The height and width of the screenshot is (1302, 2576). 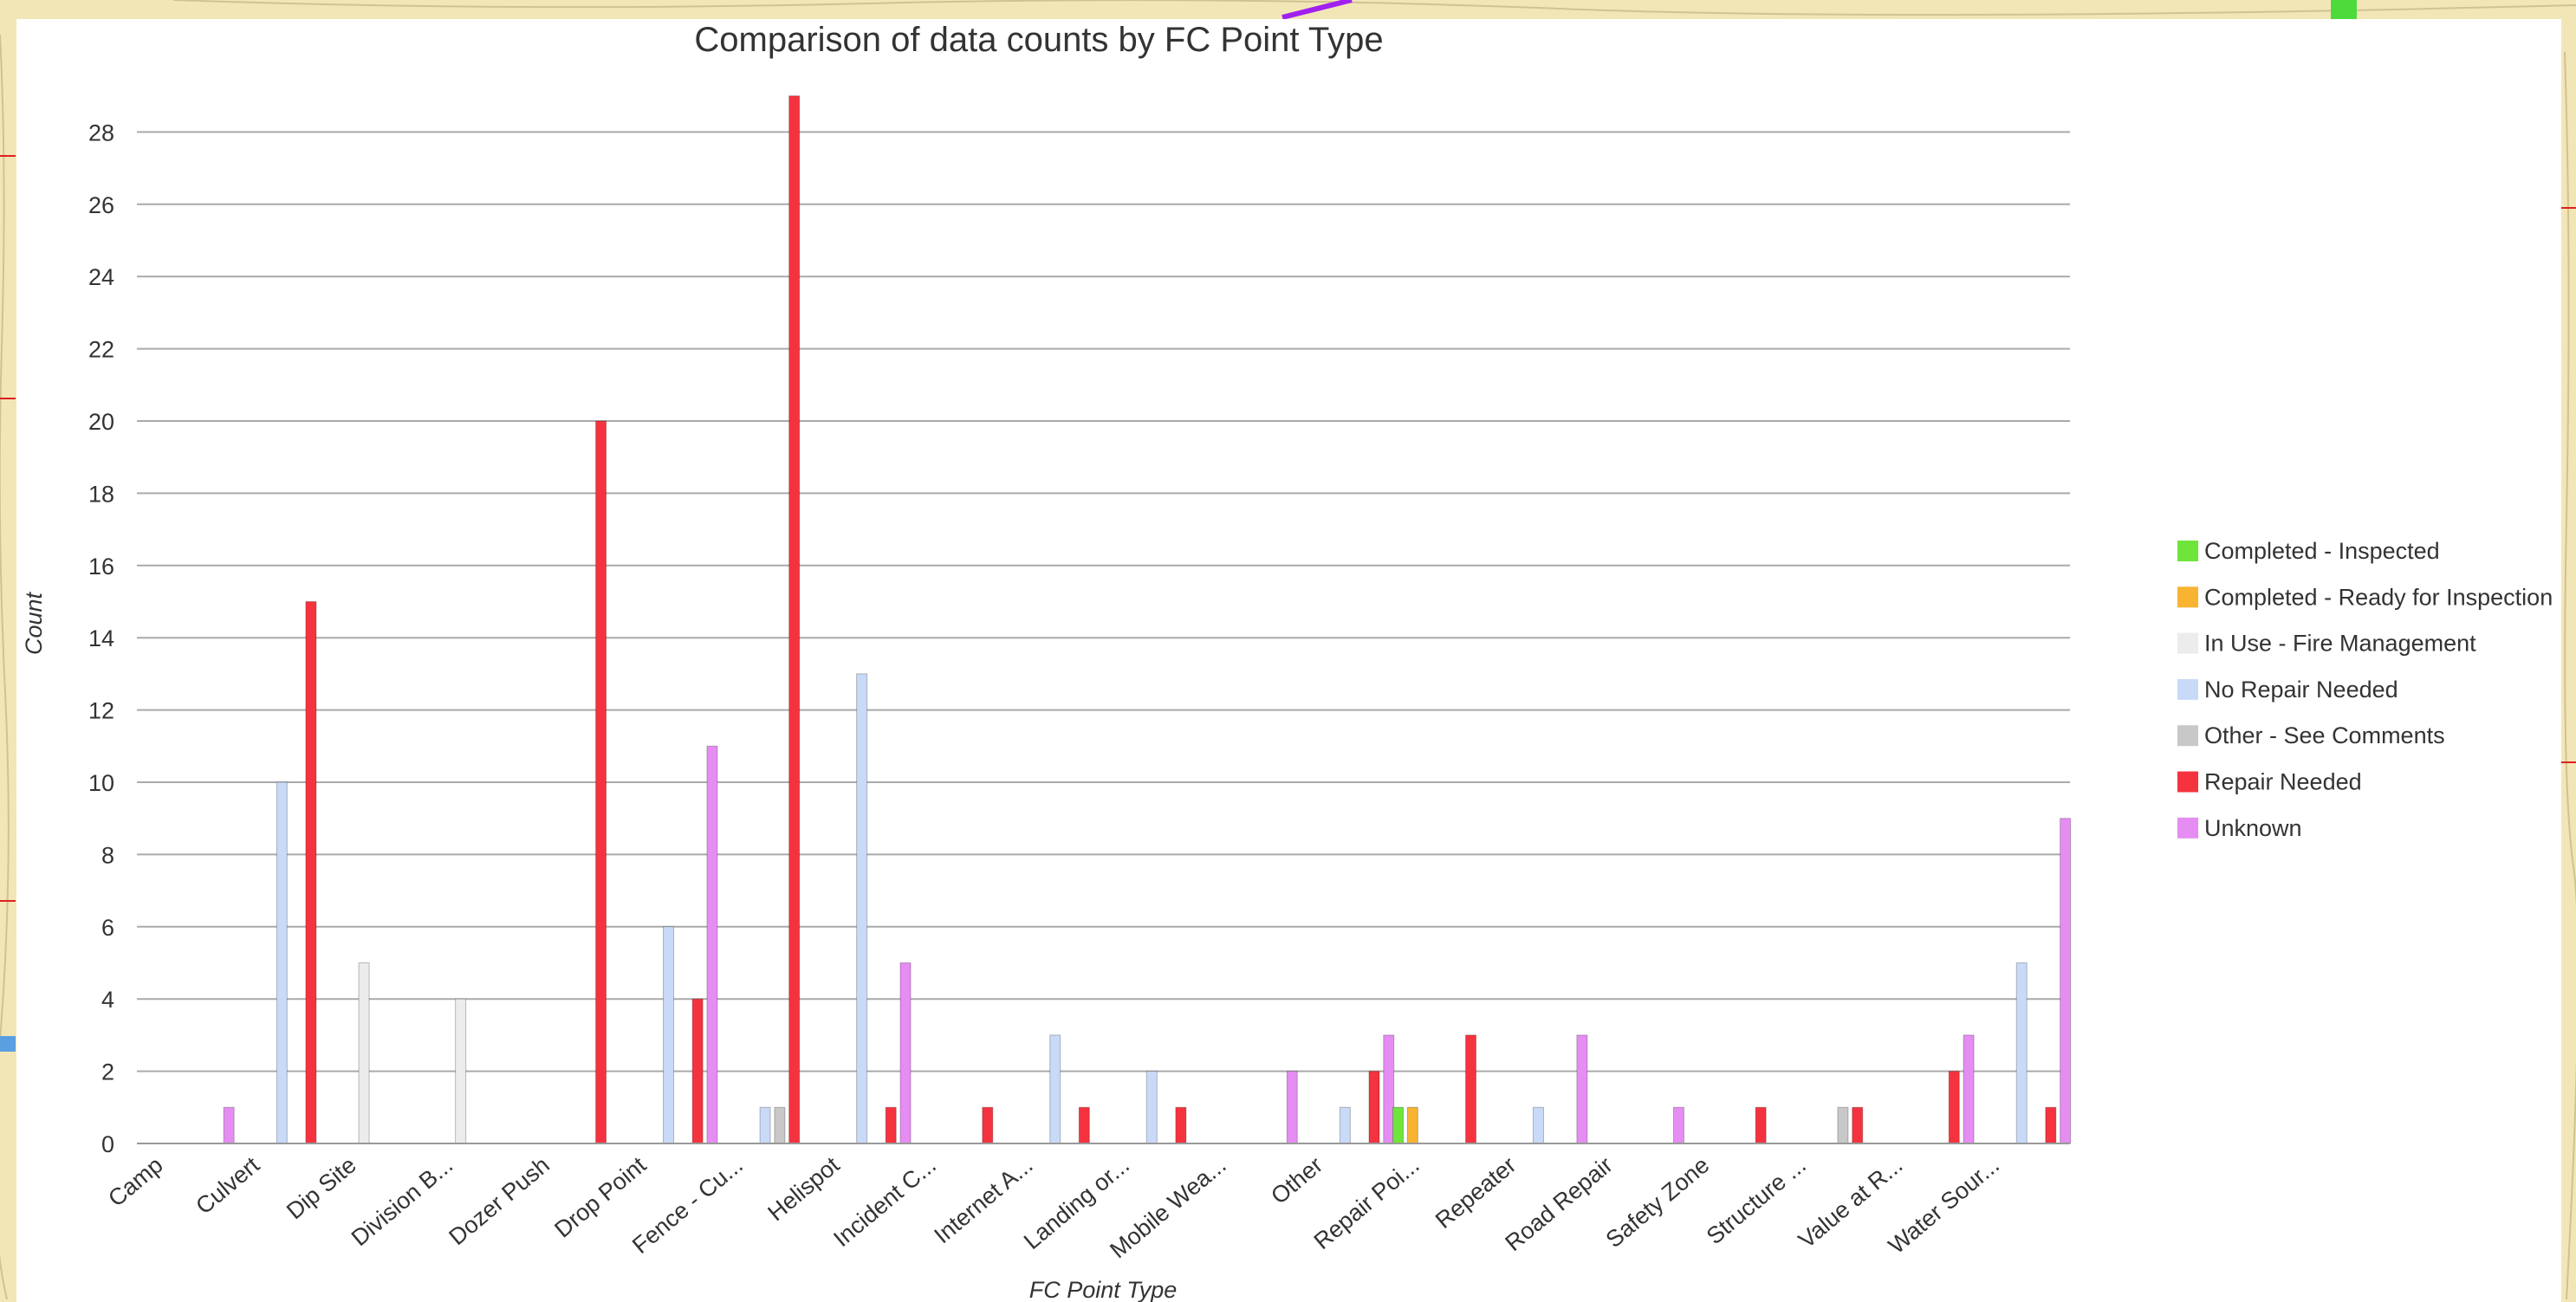 I want to click on legend-label: Unknown, so click(x=2253, y=828).